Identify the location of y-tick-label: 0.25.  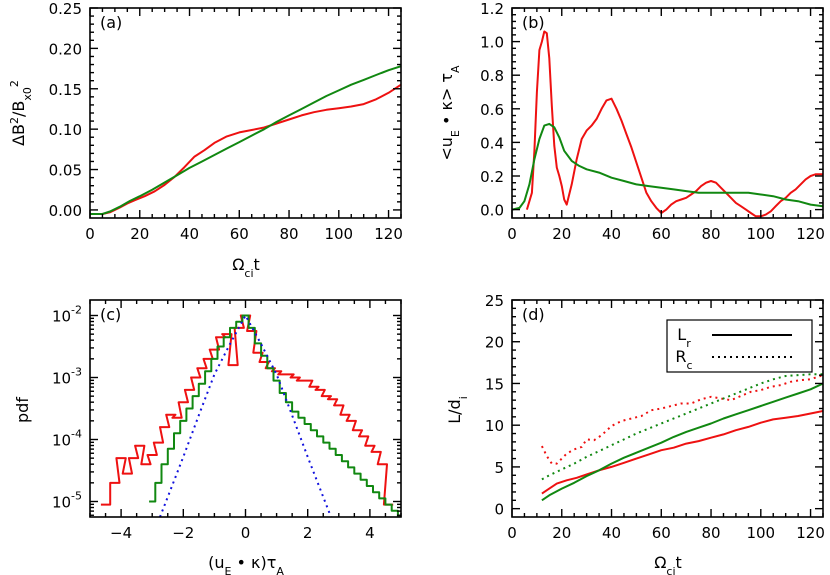
(65, 9).